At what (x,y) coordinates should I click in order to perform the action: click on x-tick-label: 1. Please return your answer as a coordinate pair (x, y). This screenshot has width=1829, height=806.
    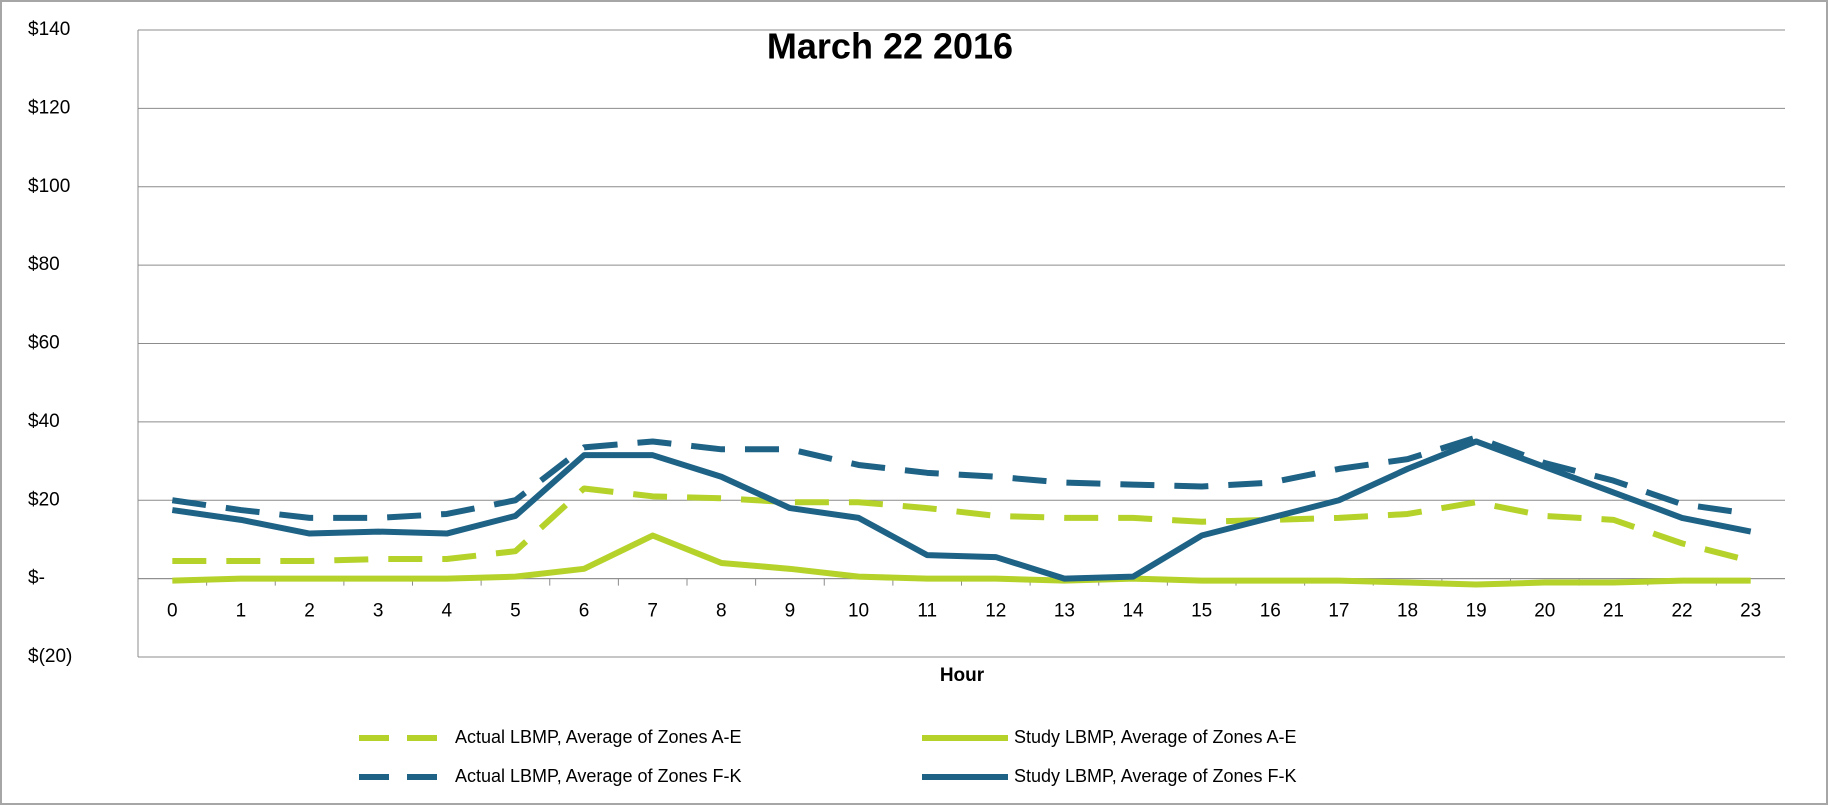
    Looking at the image, I should click on (241, 611).